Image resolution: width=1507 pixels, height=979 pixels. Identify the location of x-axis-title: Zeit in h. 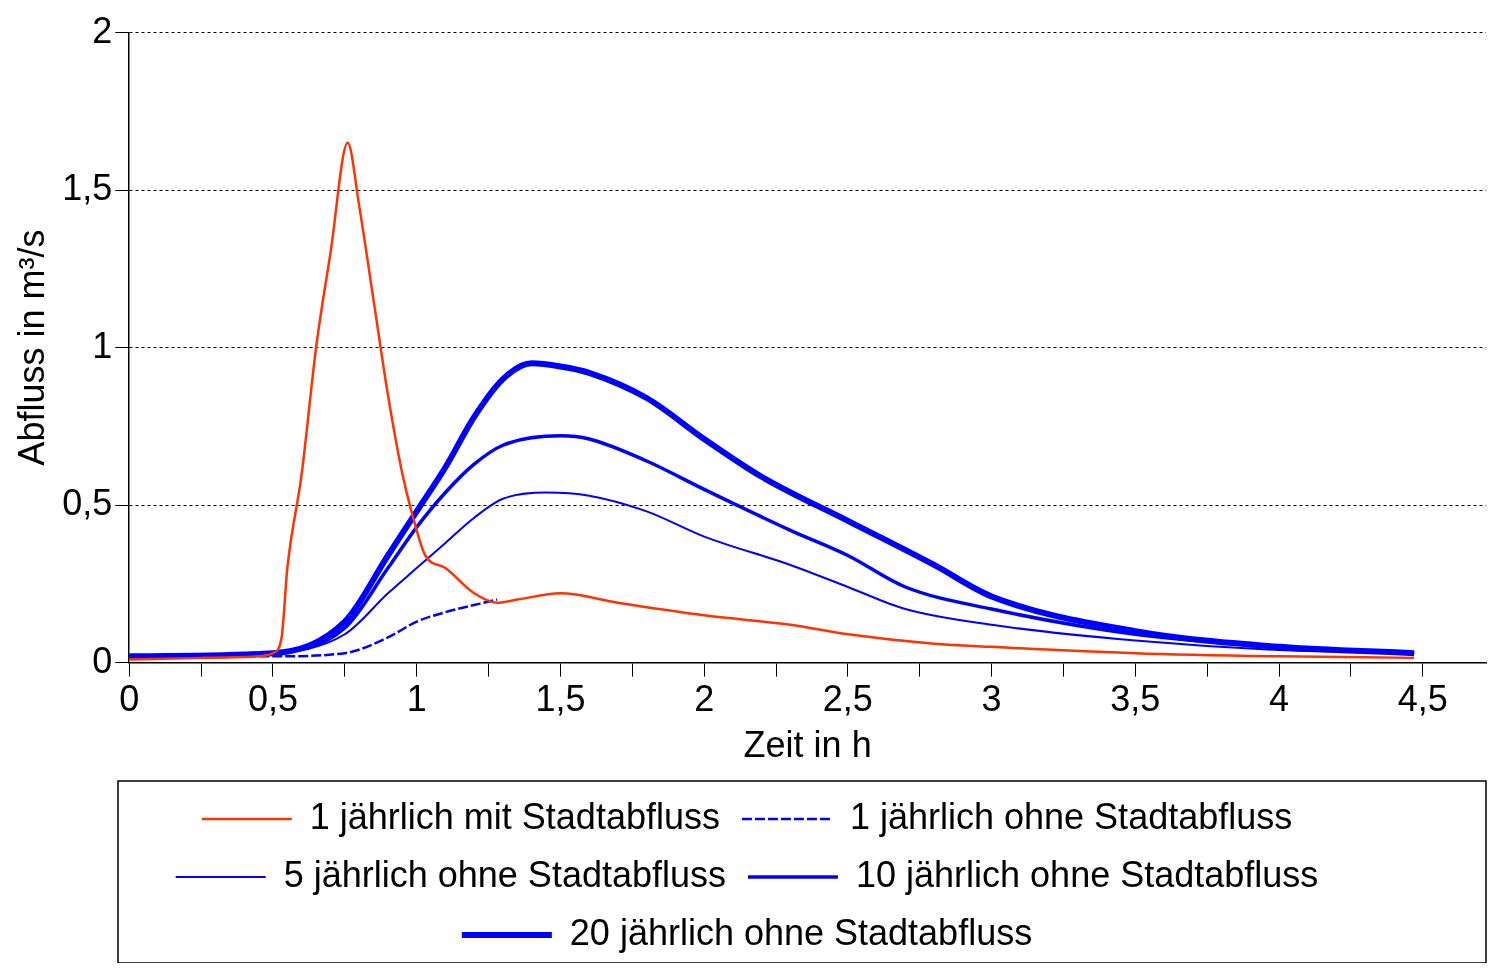
(807, 745).